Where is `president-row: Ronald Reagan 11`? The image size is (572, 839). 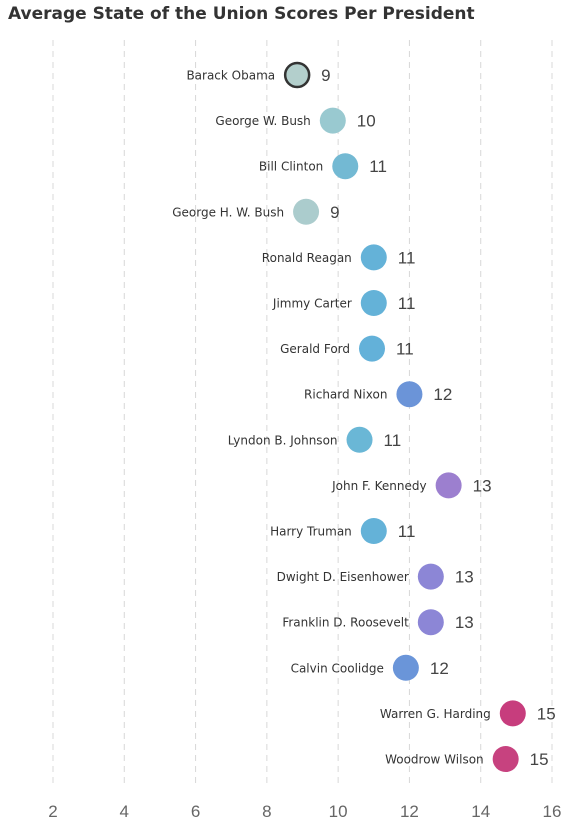 president-row: Ronald Reagan 11 is located at coordinates (339, 257).